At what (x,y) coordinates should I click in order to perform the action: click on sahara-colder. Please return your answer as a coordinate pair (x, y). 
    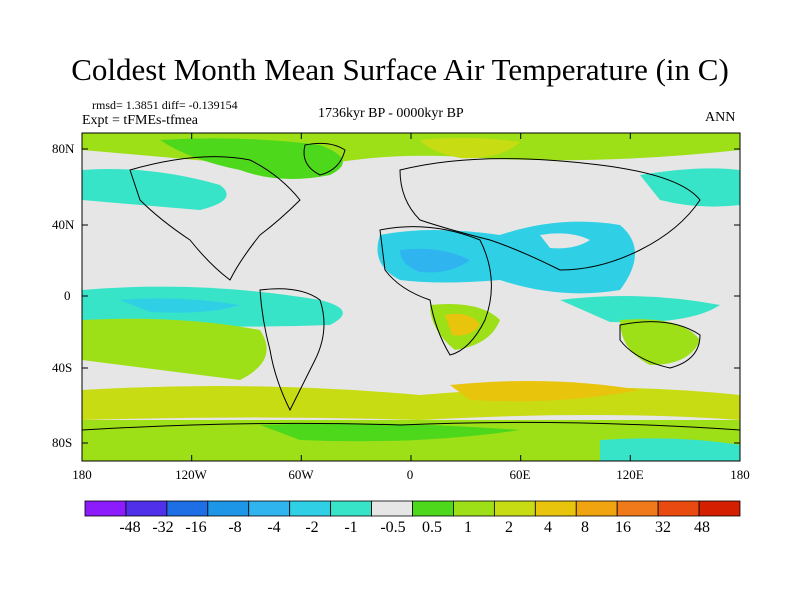
    Looking at the image, I should click on (435, 260).